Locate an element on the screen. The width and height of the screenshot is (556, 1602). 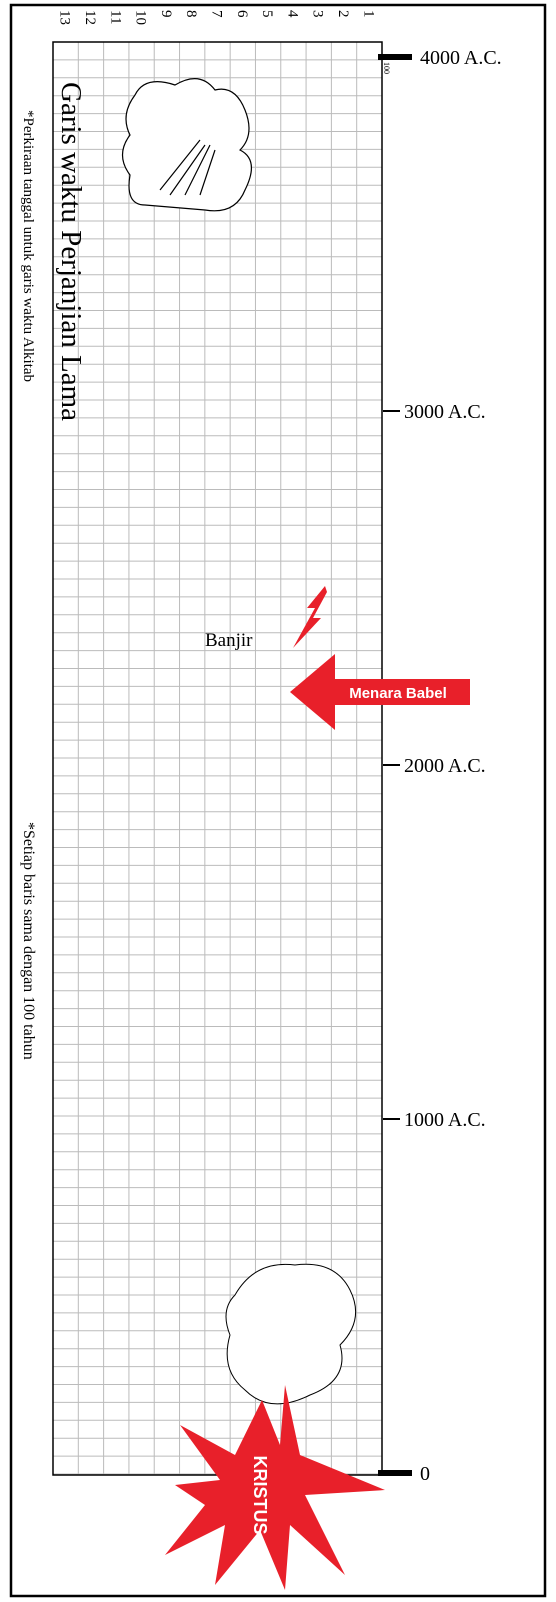
flood-label: Banjir is located at coordinates (229, 640).